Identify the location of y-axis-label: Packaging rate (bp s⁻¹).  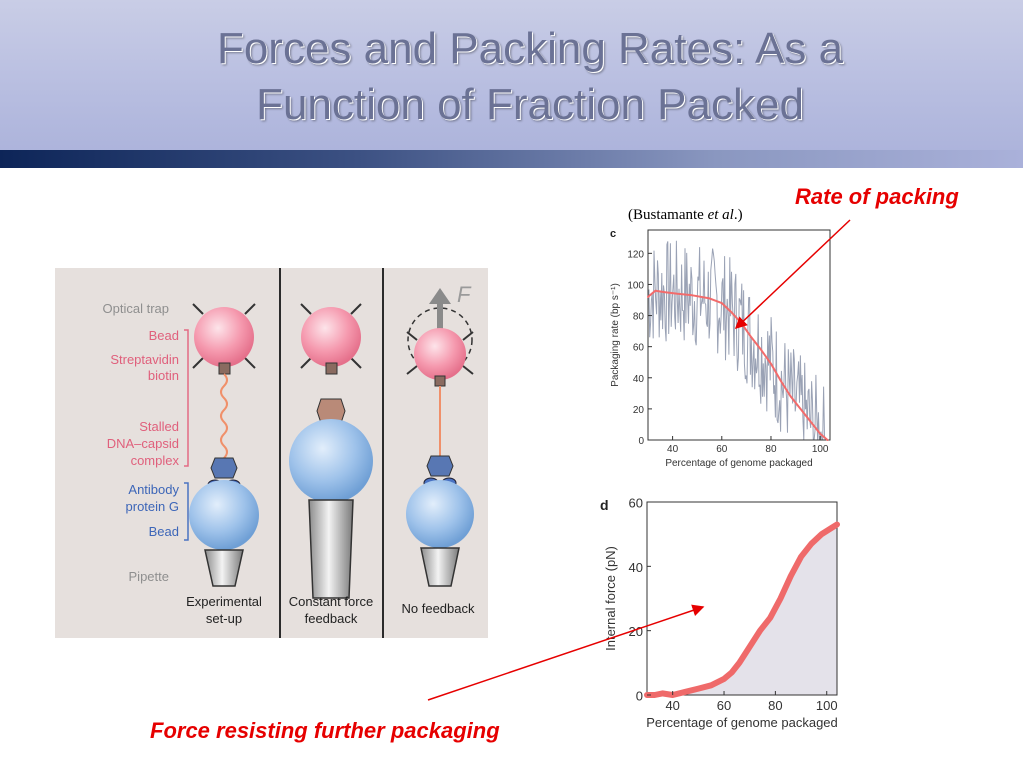
(615, 335).